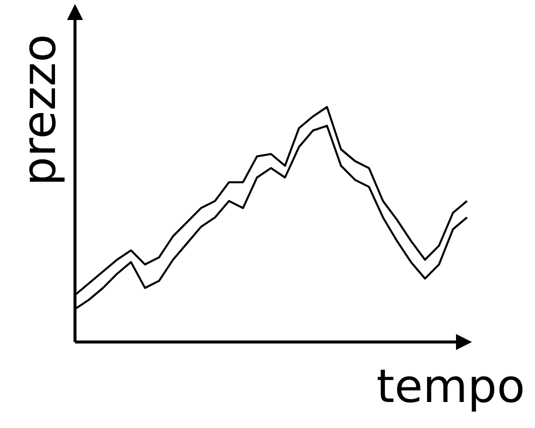  What do you see at coordinates (450, 386) in the screenshot?
I see `x-axis-title: tempo` at bounding box center [450, 386].